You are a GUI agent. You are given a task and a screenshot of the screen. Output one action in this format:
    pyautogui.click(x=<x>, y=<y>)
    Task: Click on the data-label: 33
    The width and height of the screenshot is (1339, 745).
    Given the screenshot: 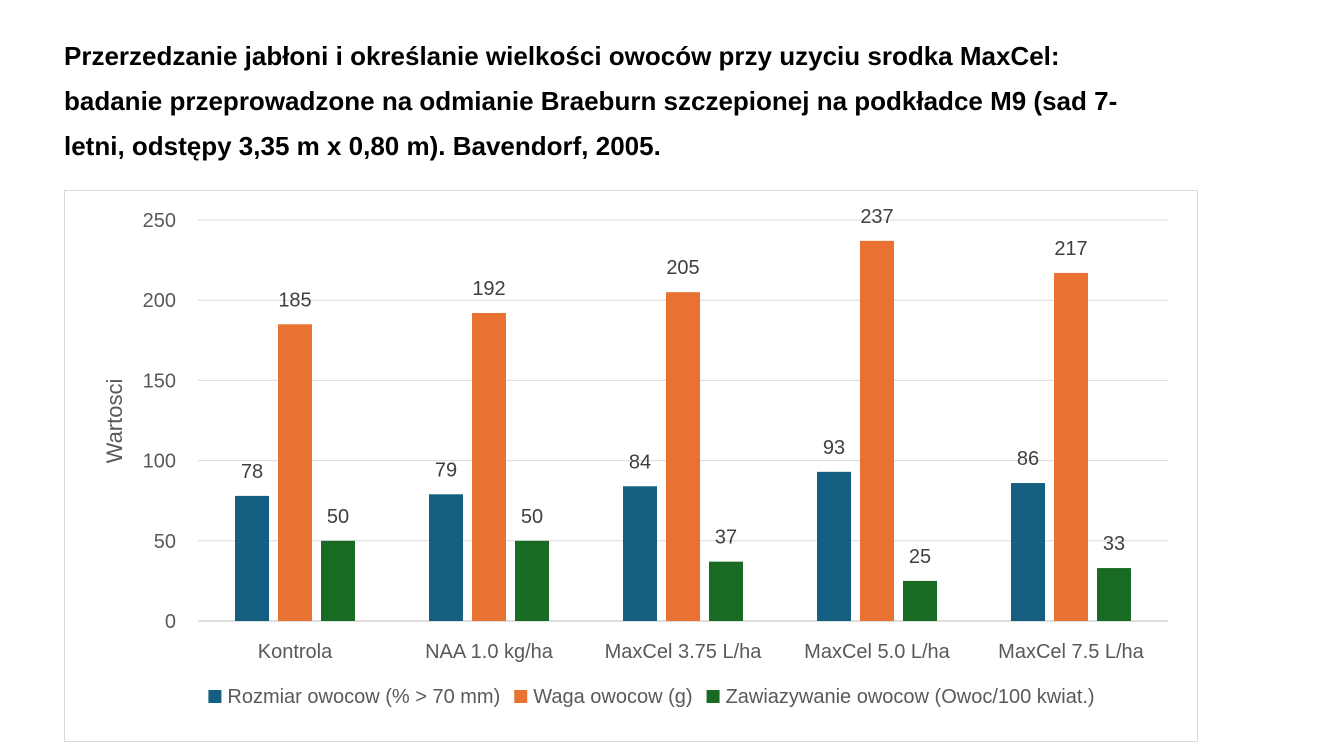 What is the action you would take?
    pyautogui.click(x=1114, y=544)
    